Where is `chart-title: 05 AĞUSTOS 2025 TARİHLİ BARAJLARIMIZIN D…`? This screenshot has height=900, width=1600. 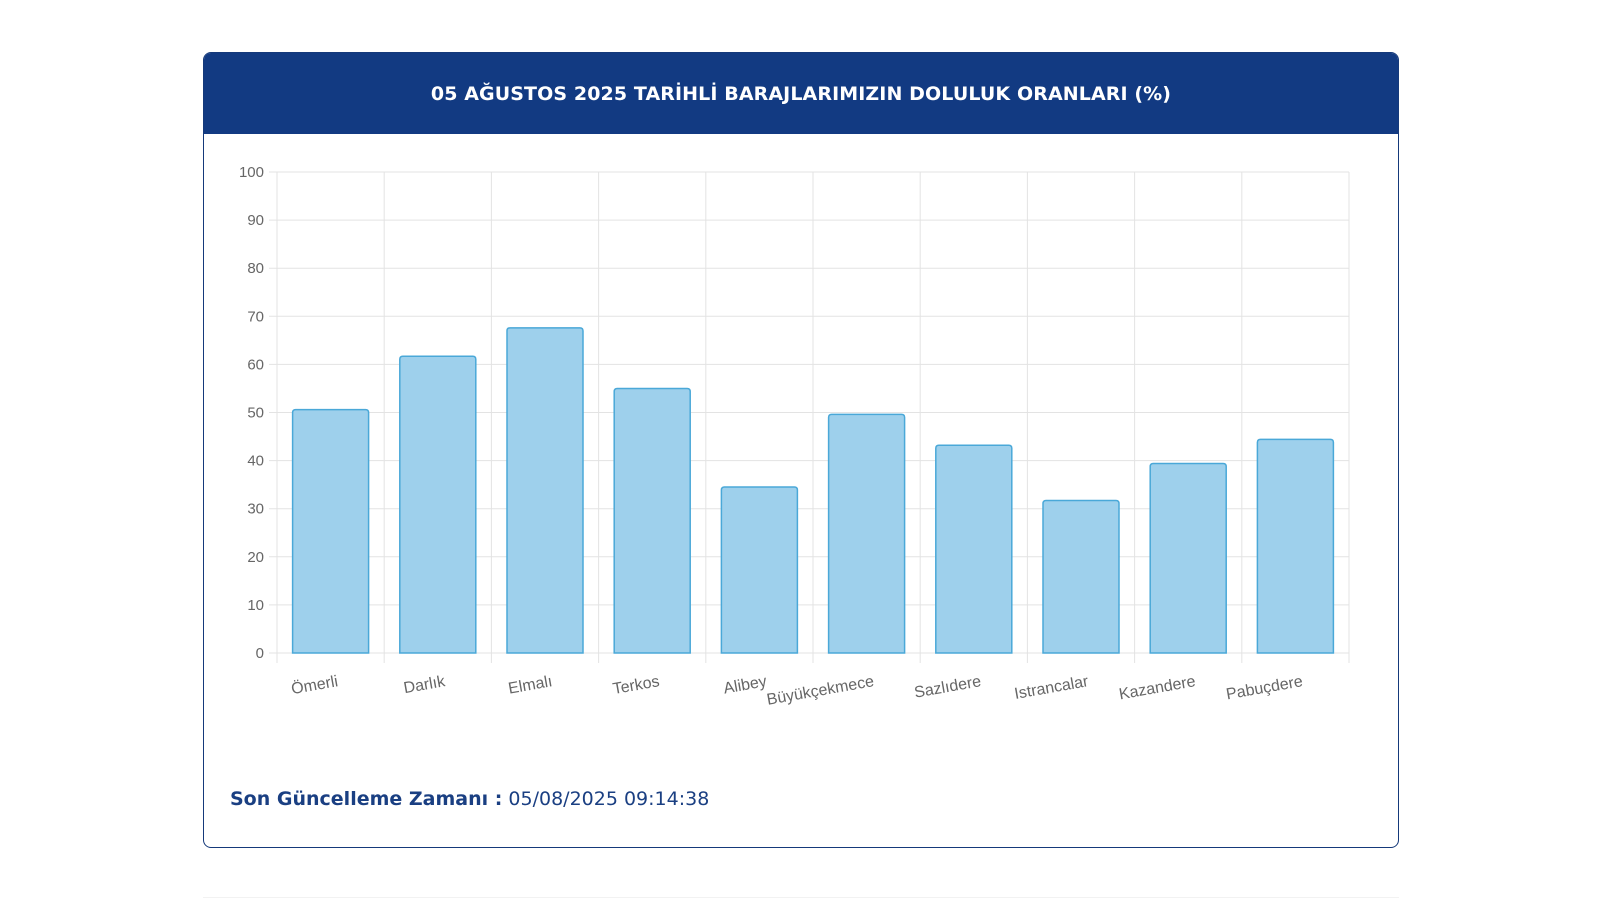
chart-title: 05 AĞUSTOS 2025 TARİHLİ BARAJLARIMIZIN D… is located at coordinates (801, 93).